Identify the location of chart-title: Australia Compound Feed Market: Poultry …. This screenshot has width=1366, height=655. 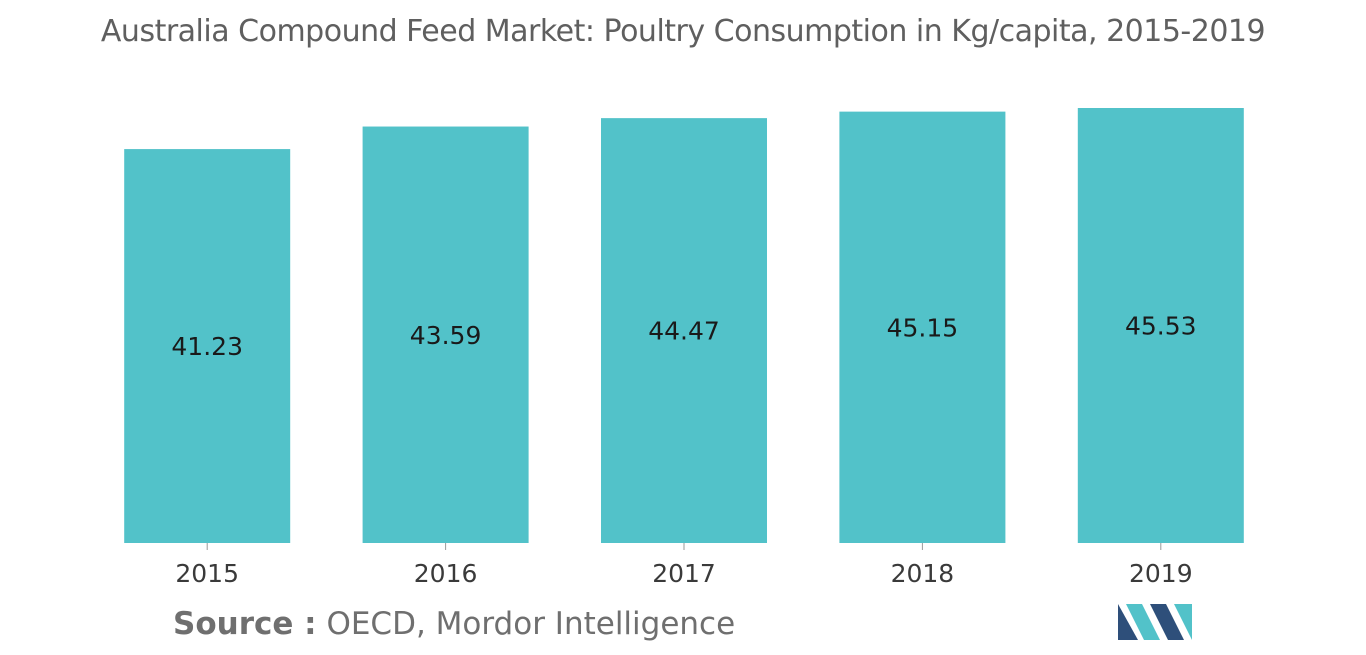
(683, 31).